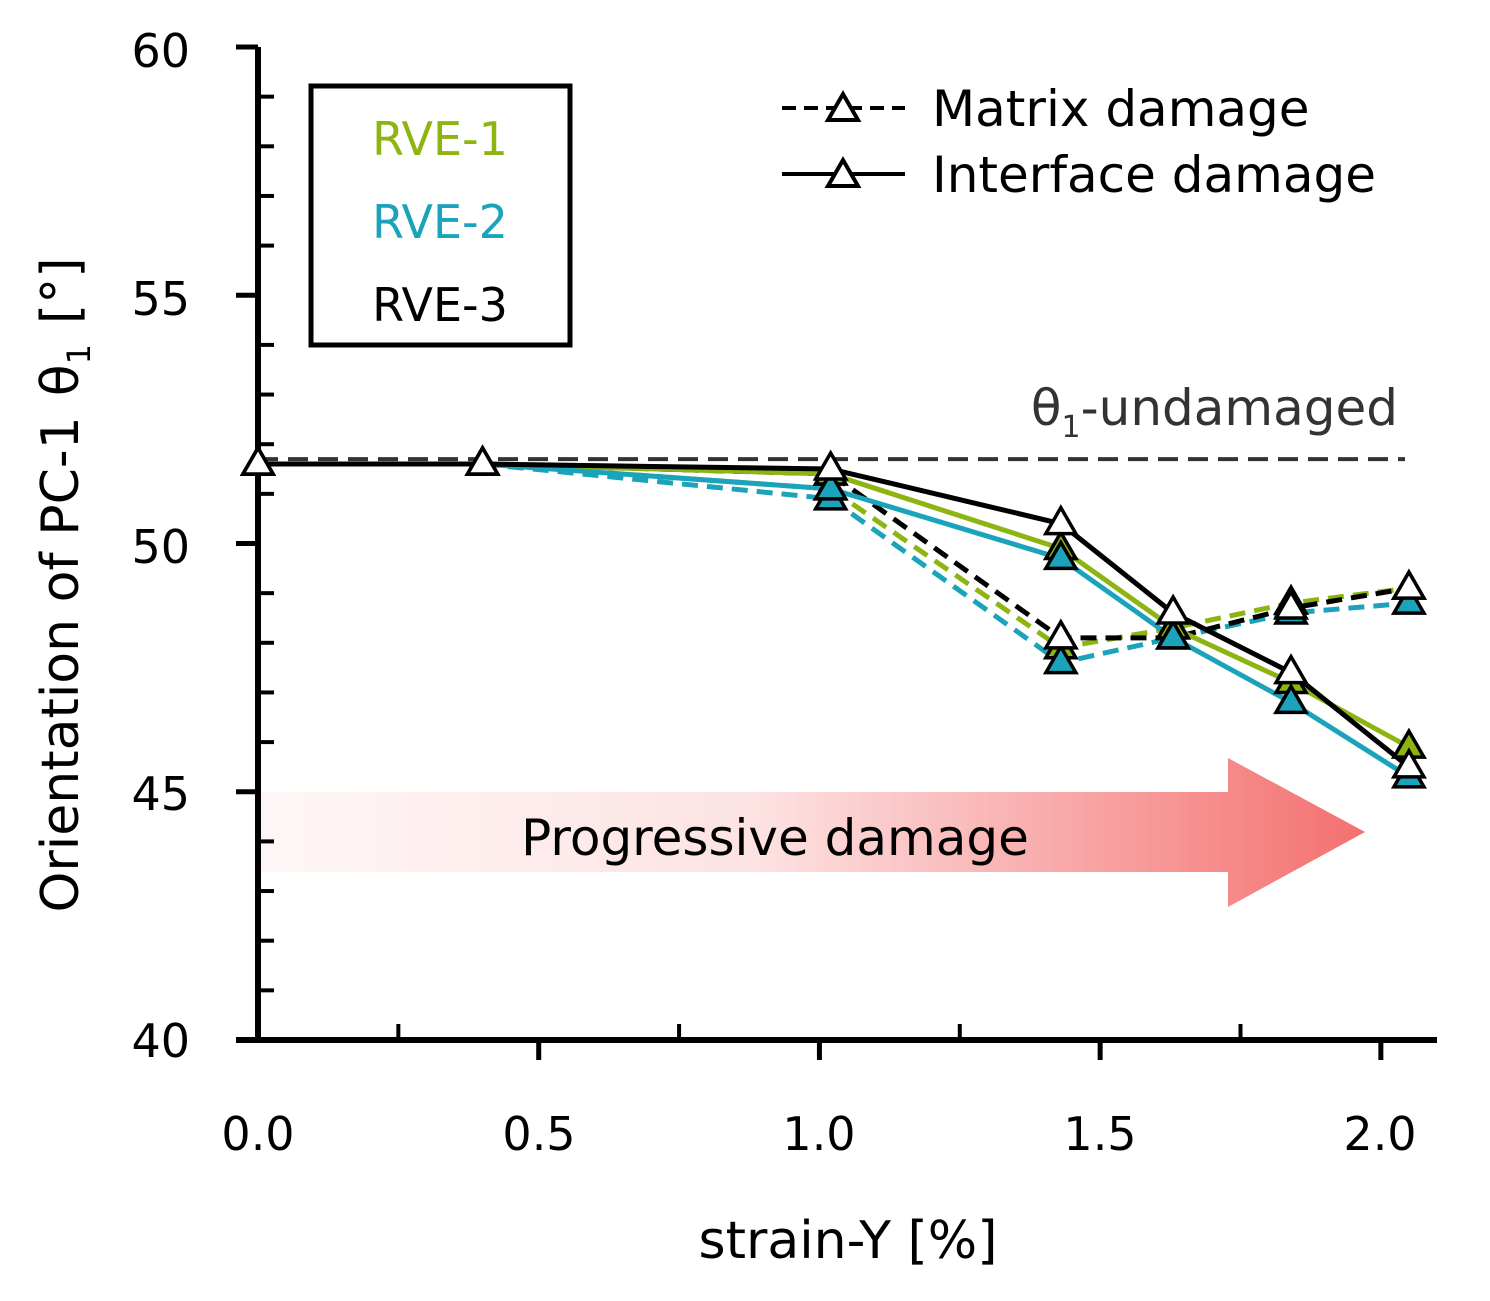  I want to click on rve-legend-box, so click(440, 215).